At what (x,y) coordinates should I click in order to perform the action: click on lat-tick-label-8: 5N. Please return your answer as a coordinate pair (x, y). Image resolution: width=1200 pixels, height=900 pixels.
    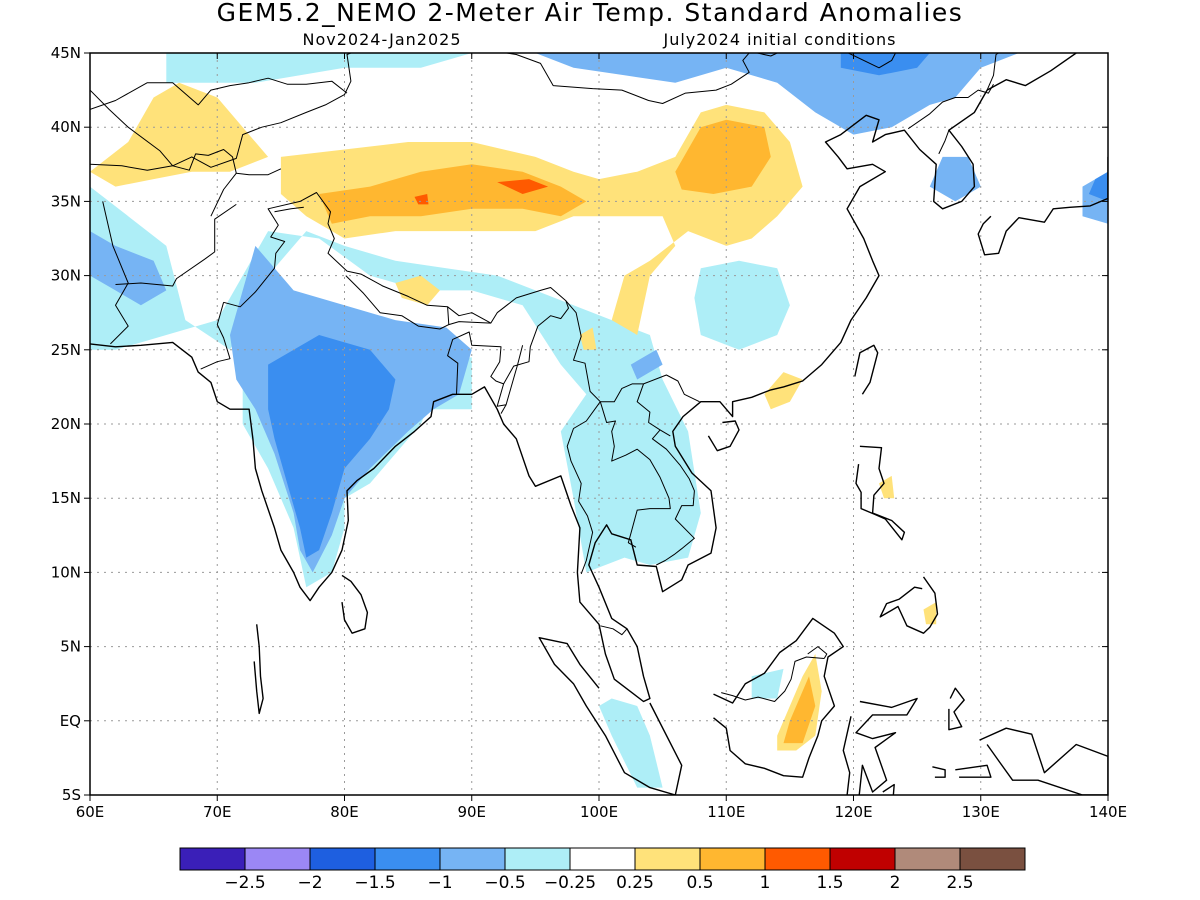
    Looking at the image, I should click on (70, 647).